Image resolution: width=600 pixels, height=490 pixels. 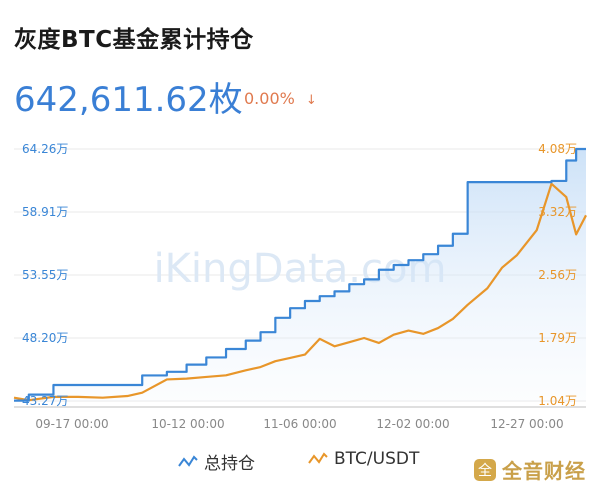 What do you see at coordinates (45, 338) in the screenshot?
I see `left-tick-label: 48.20万` at bounding box center [45, 338].